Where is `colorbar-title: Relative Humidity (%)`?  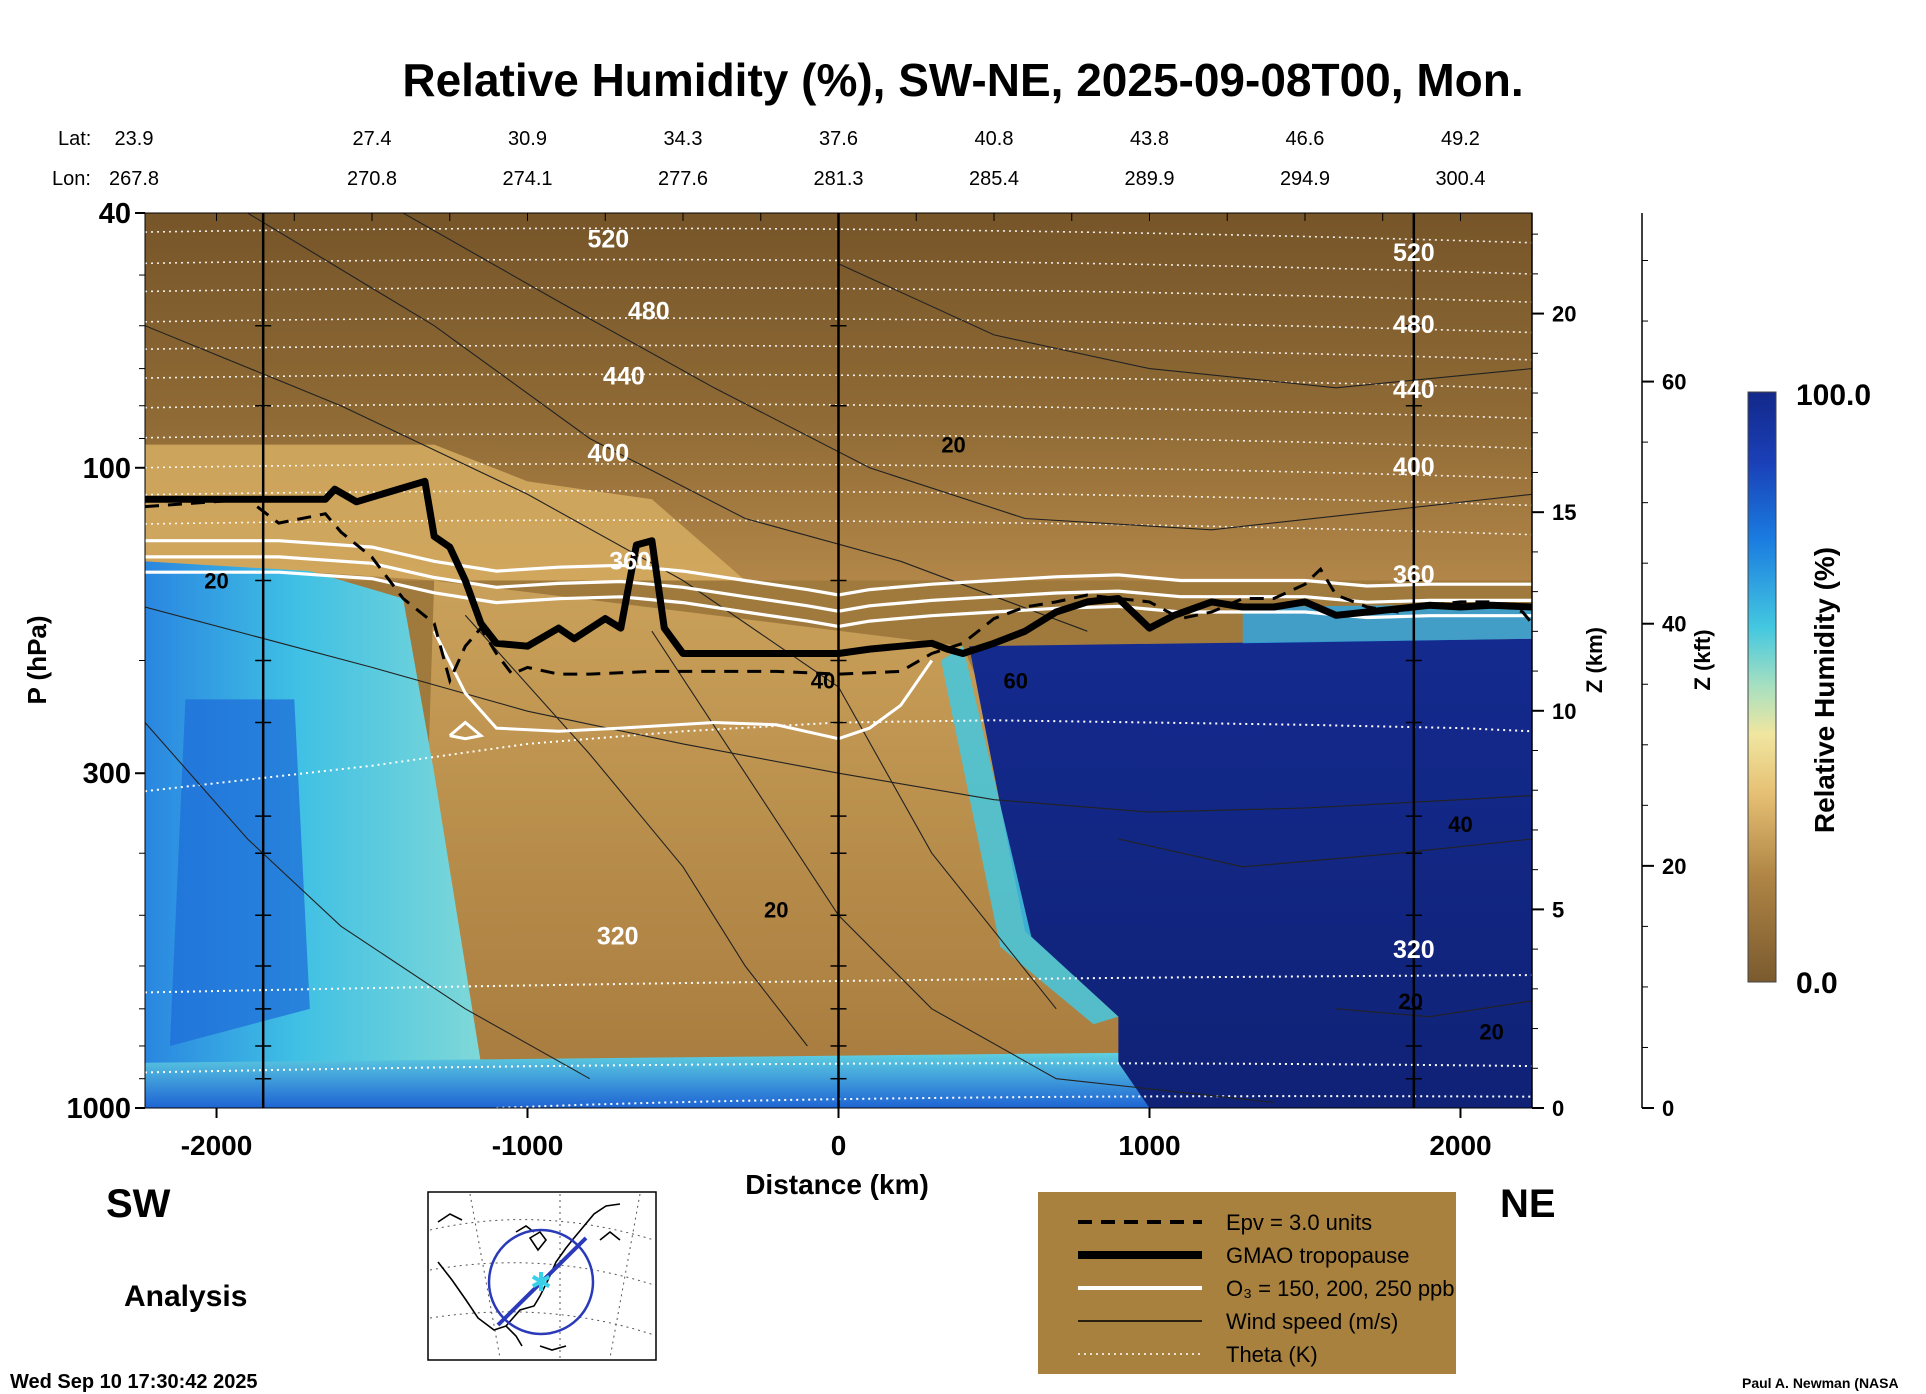
colorbar-title: Relative Humidity (%) is located at coordinates (1824, 690).